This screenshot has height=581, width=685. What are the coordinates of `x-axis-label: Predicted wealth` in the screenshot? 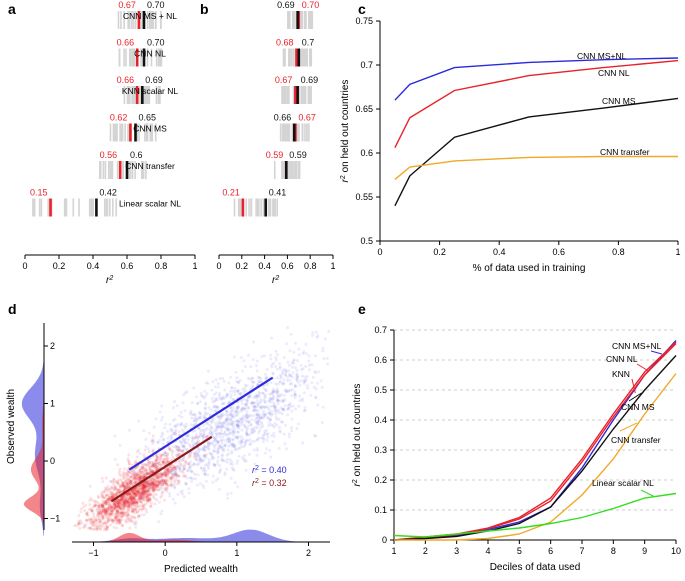 It's located at (201, 569).